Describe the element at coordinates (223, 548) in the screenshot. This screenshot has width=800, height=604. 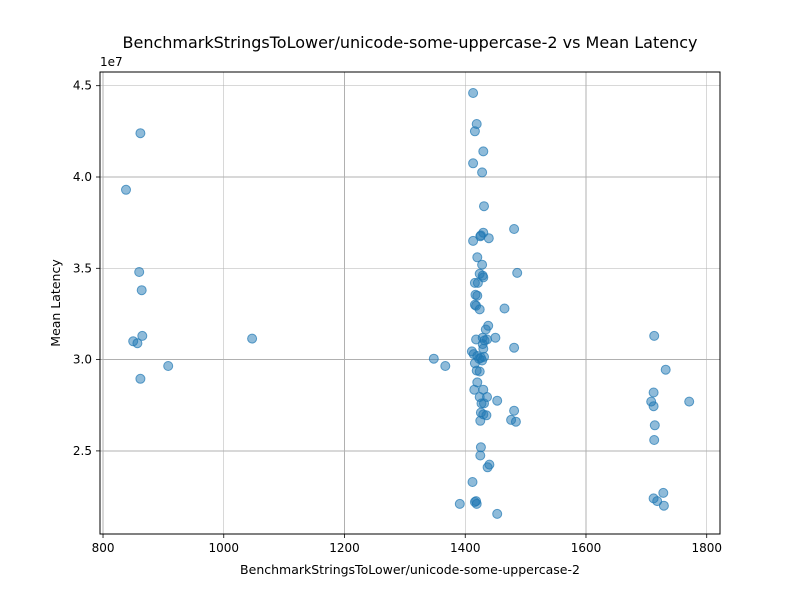
I see `x-tick-label: 1000` at that location.